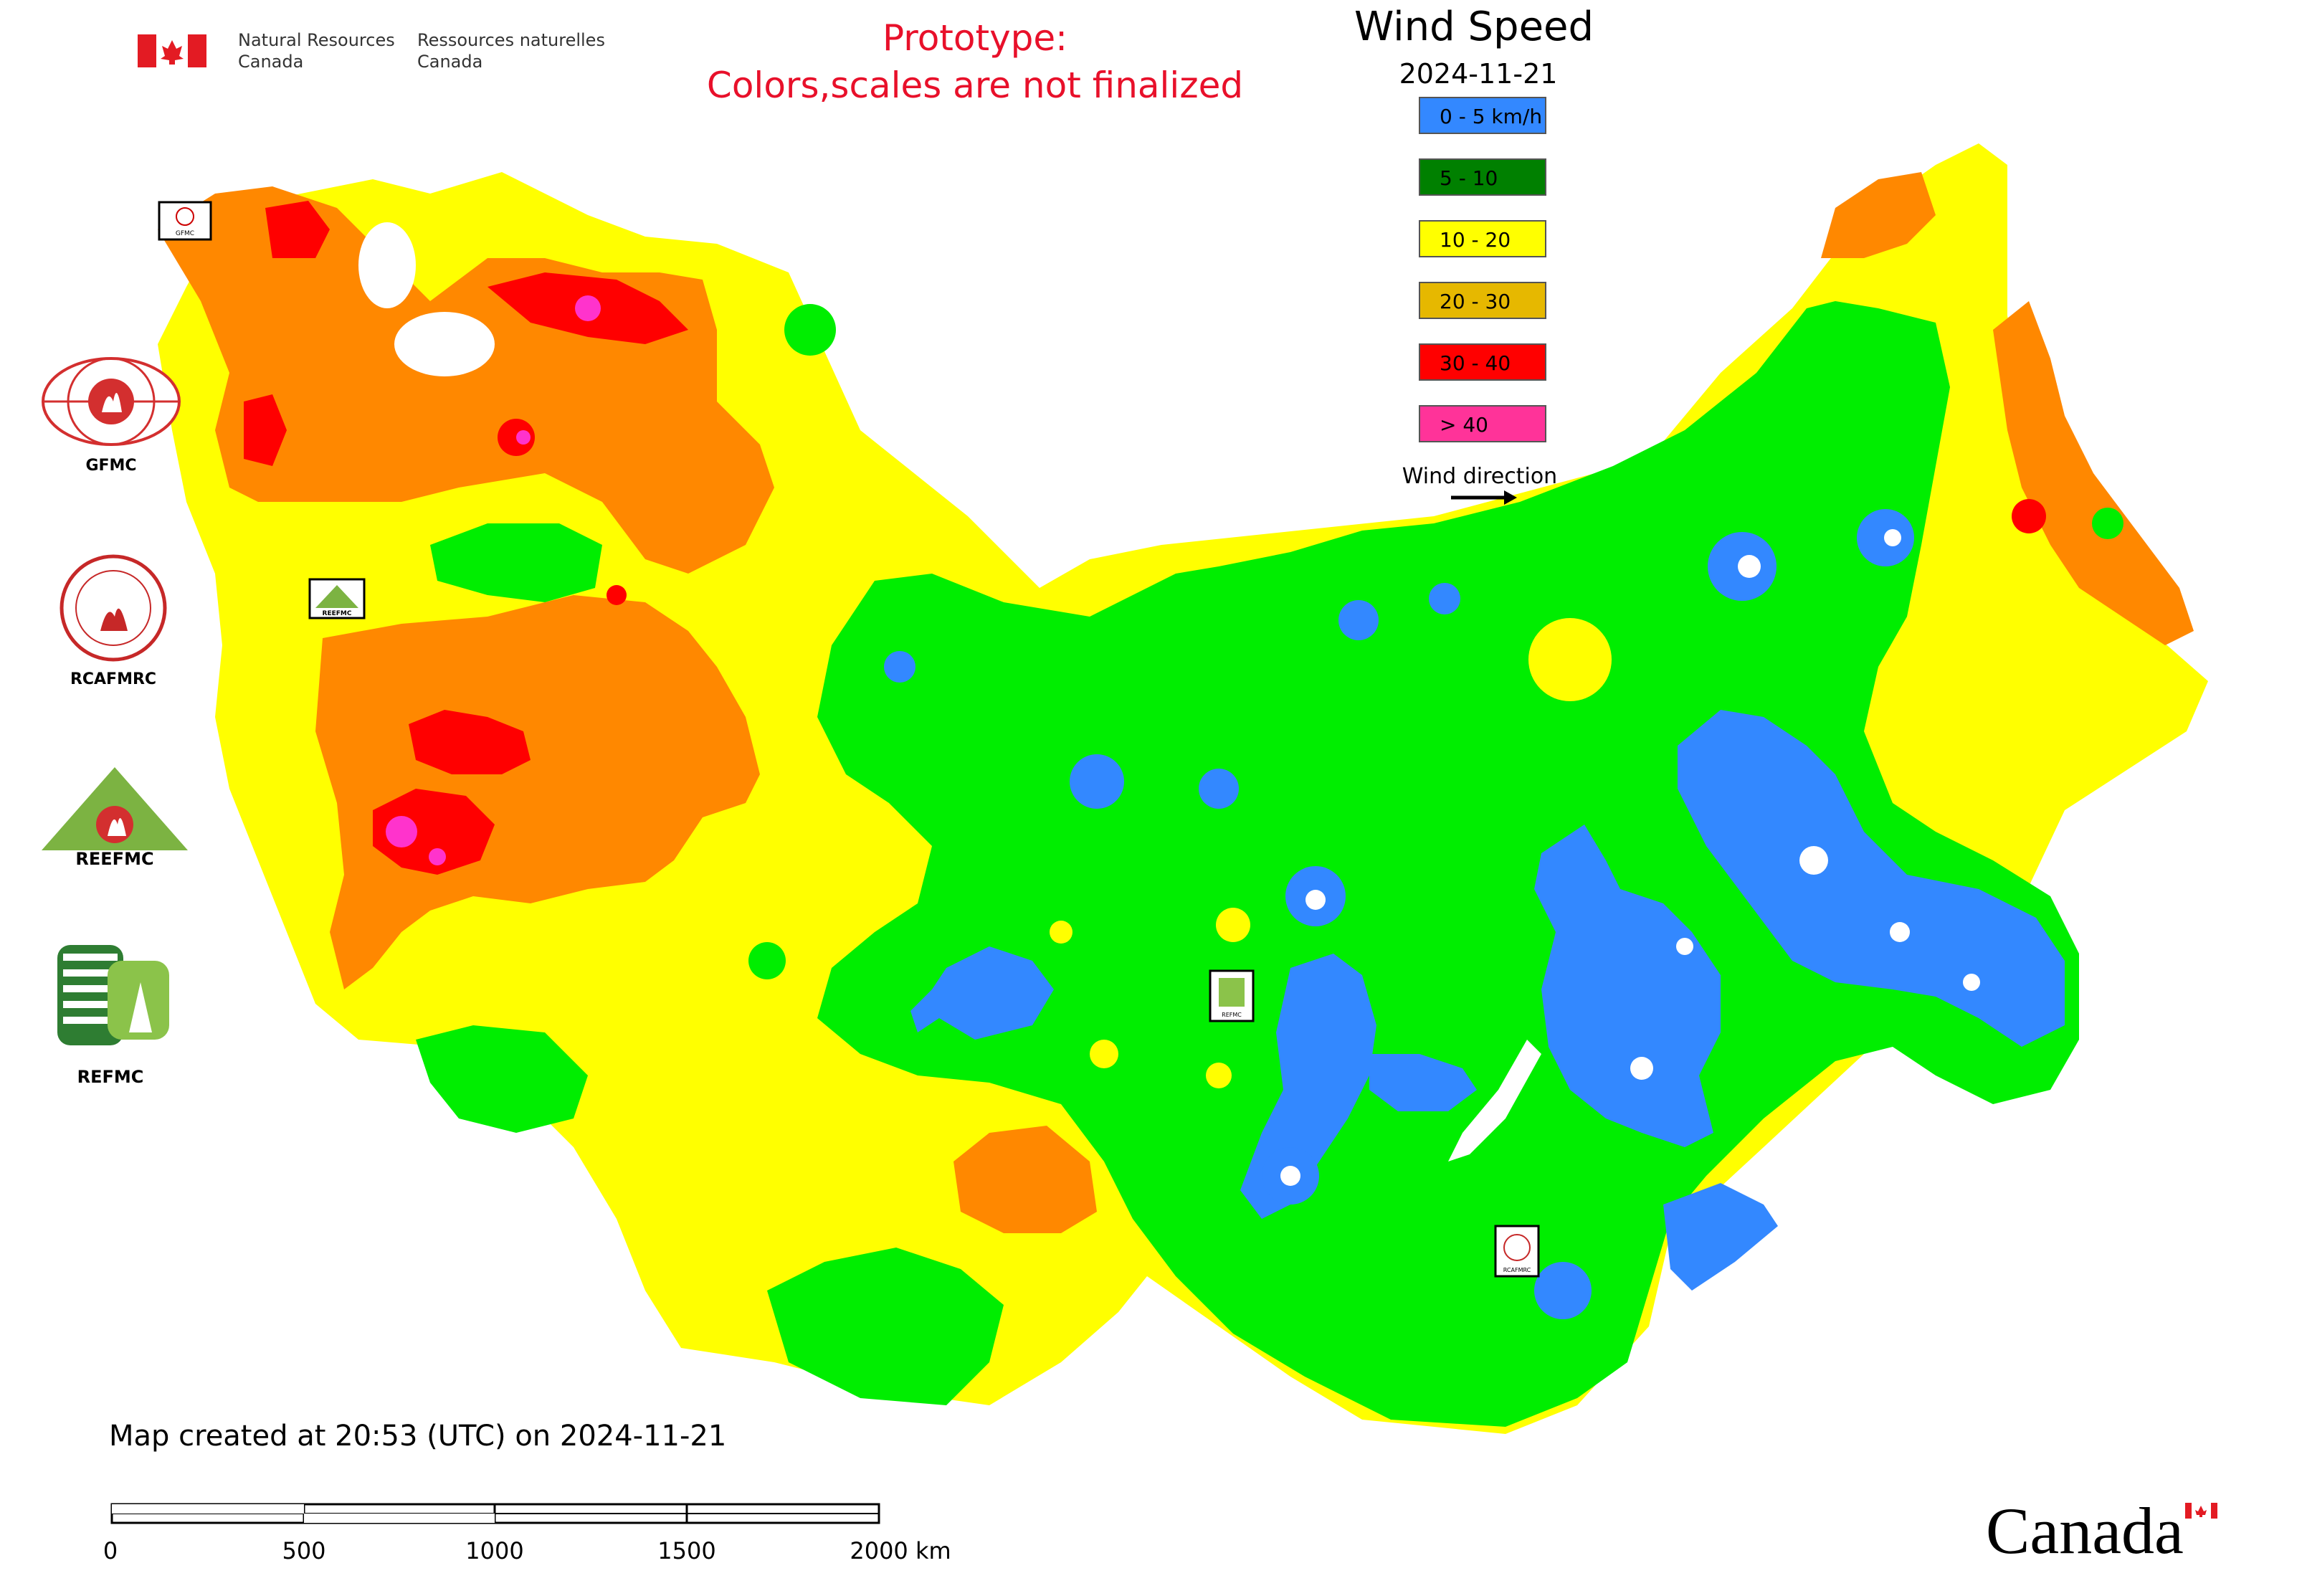 Image resolution: width=2302 pixels, height=1596 pixels. What do you see at coordinates (266, 430) in the screenshot?
I see `region-red-norway` at bounding box center [266, 430].